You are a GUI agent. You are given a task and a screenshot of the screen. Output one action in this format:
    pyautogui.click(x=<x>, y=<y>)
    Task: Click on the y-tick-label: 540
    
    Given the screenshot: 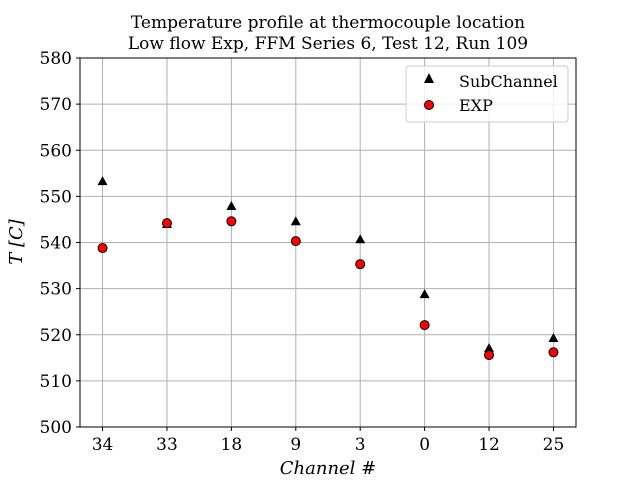 What is the action you would take?
    pyautogui.click(x=56, y=244)
    